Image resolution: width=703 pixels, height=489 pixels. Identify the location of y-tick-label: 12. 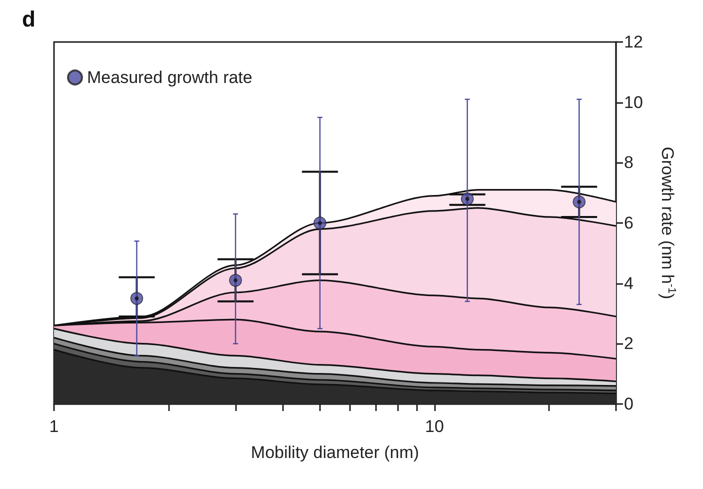
(633, 42).